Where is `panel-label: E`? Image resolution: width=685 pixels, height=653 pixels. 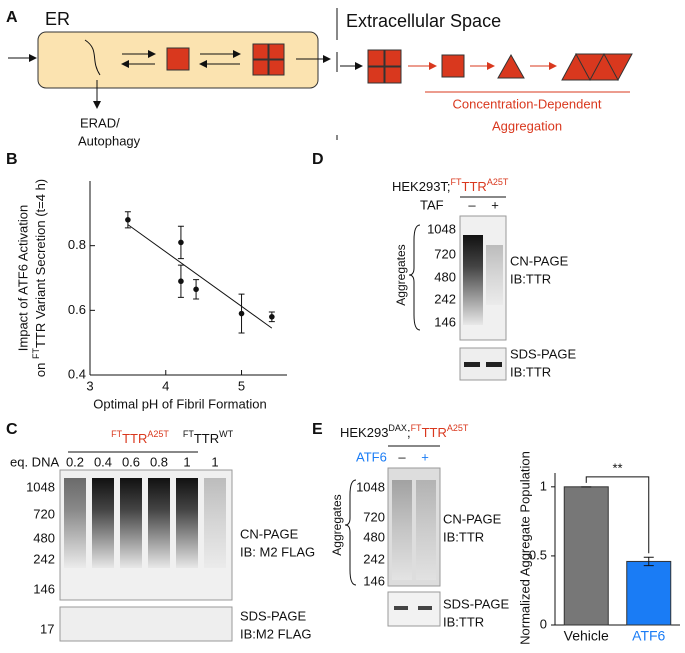
panel-label: E is located at coordinates (317, 429).